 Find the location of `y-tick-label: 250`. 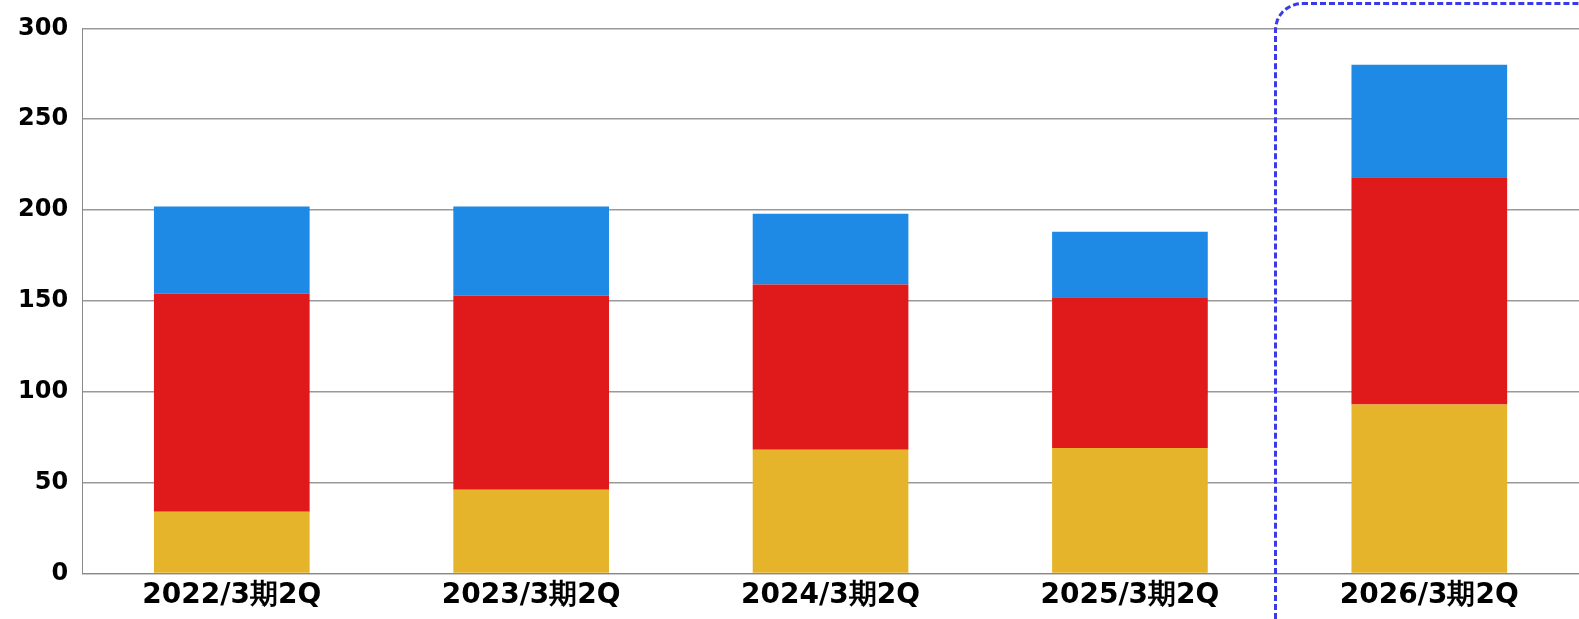

y-tick-label: 250 is located at coordinates (43, 117).